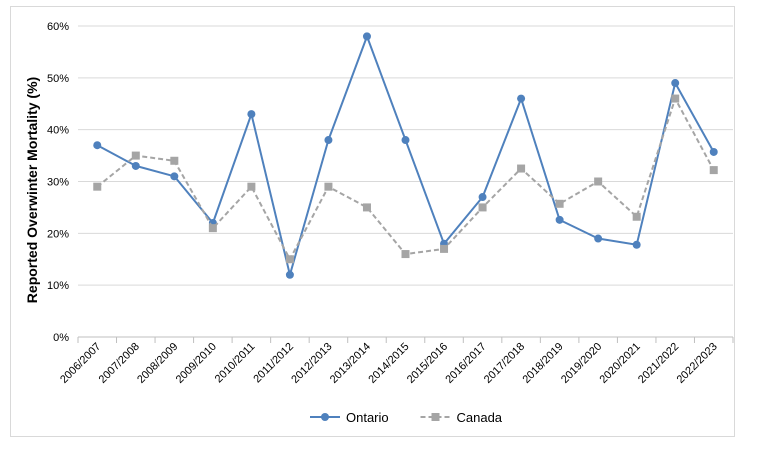 The height and width of the screenshot is (453, 765). I want to click on x-tick-label: 2006/2007, so click(80, 363).